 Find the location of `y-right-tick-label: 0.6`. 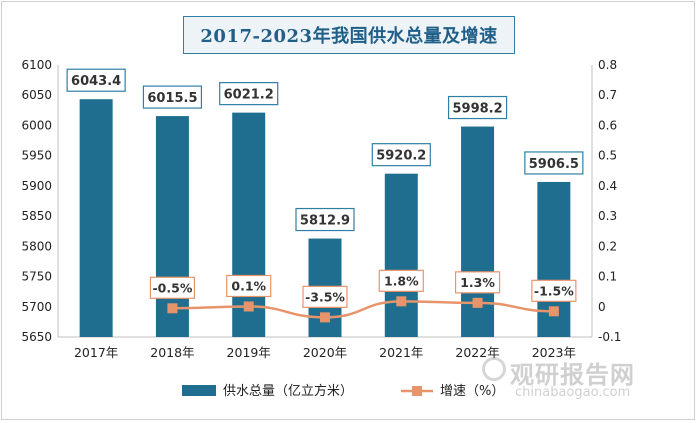

y-right-tick-label: 0.6 is located at coordinates (607, 125).